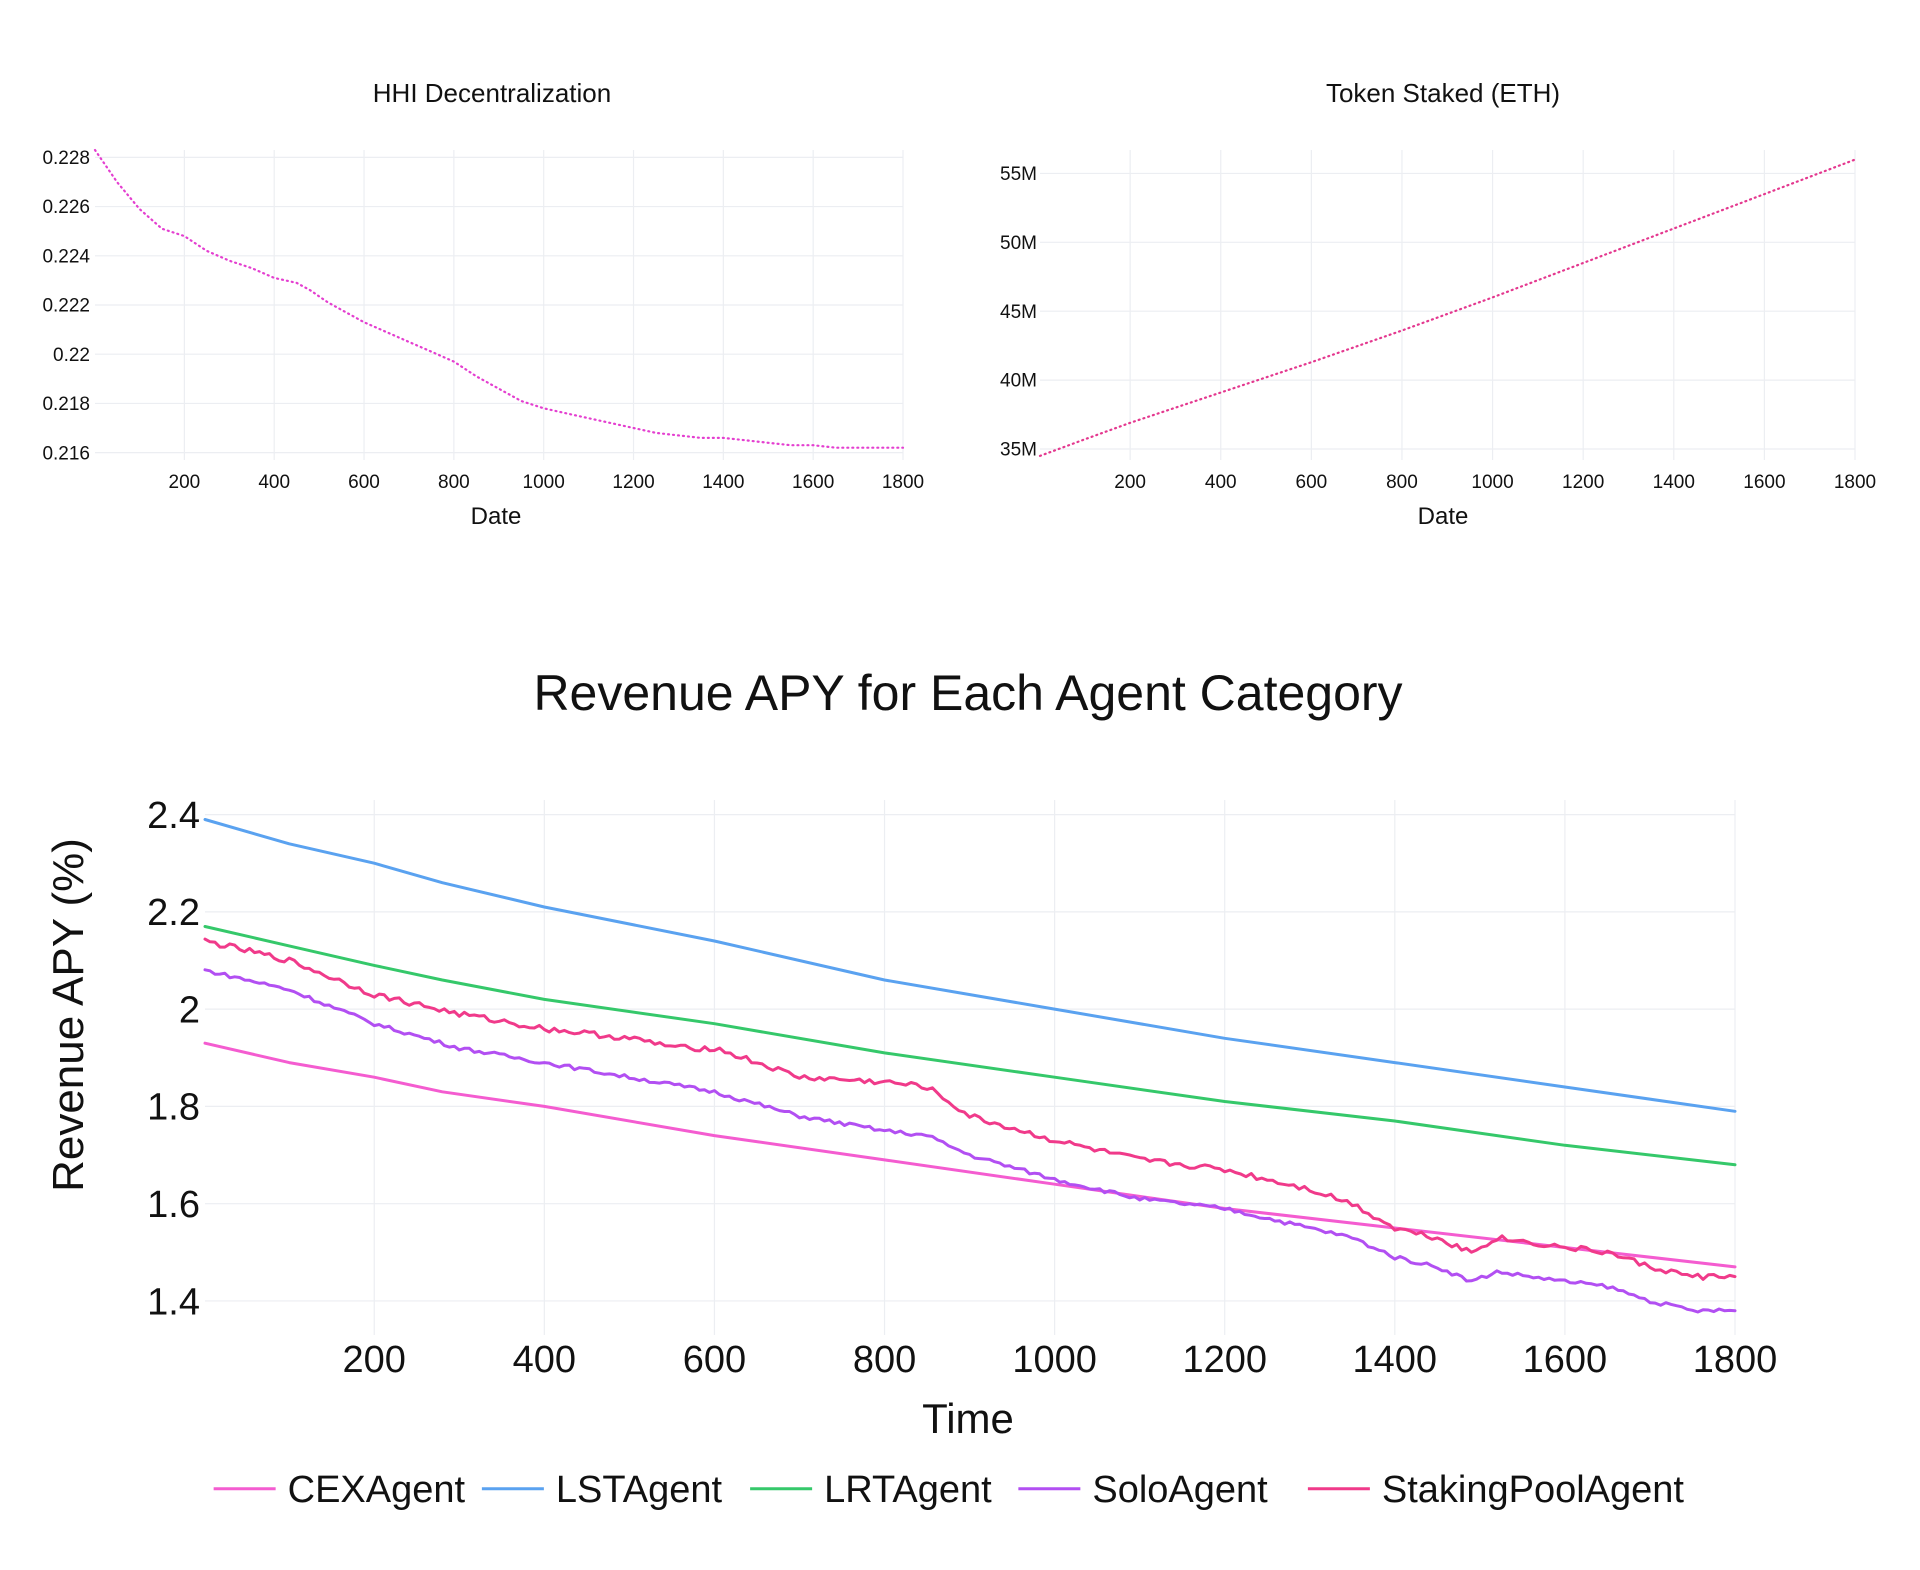 The width and height of the screenshot is (1920, 1570). I want to click on lrtagent-series-line, so click(970, 1046).